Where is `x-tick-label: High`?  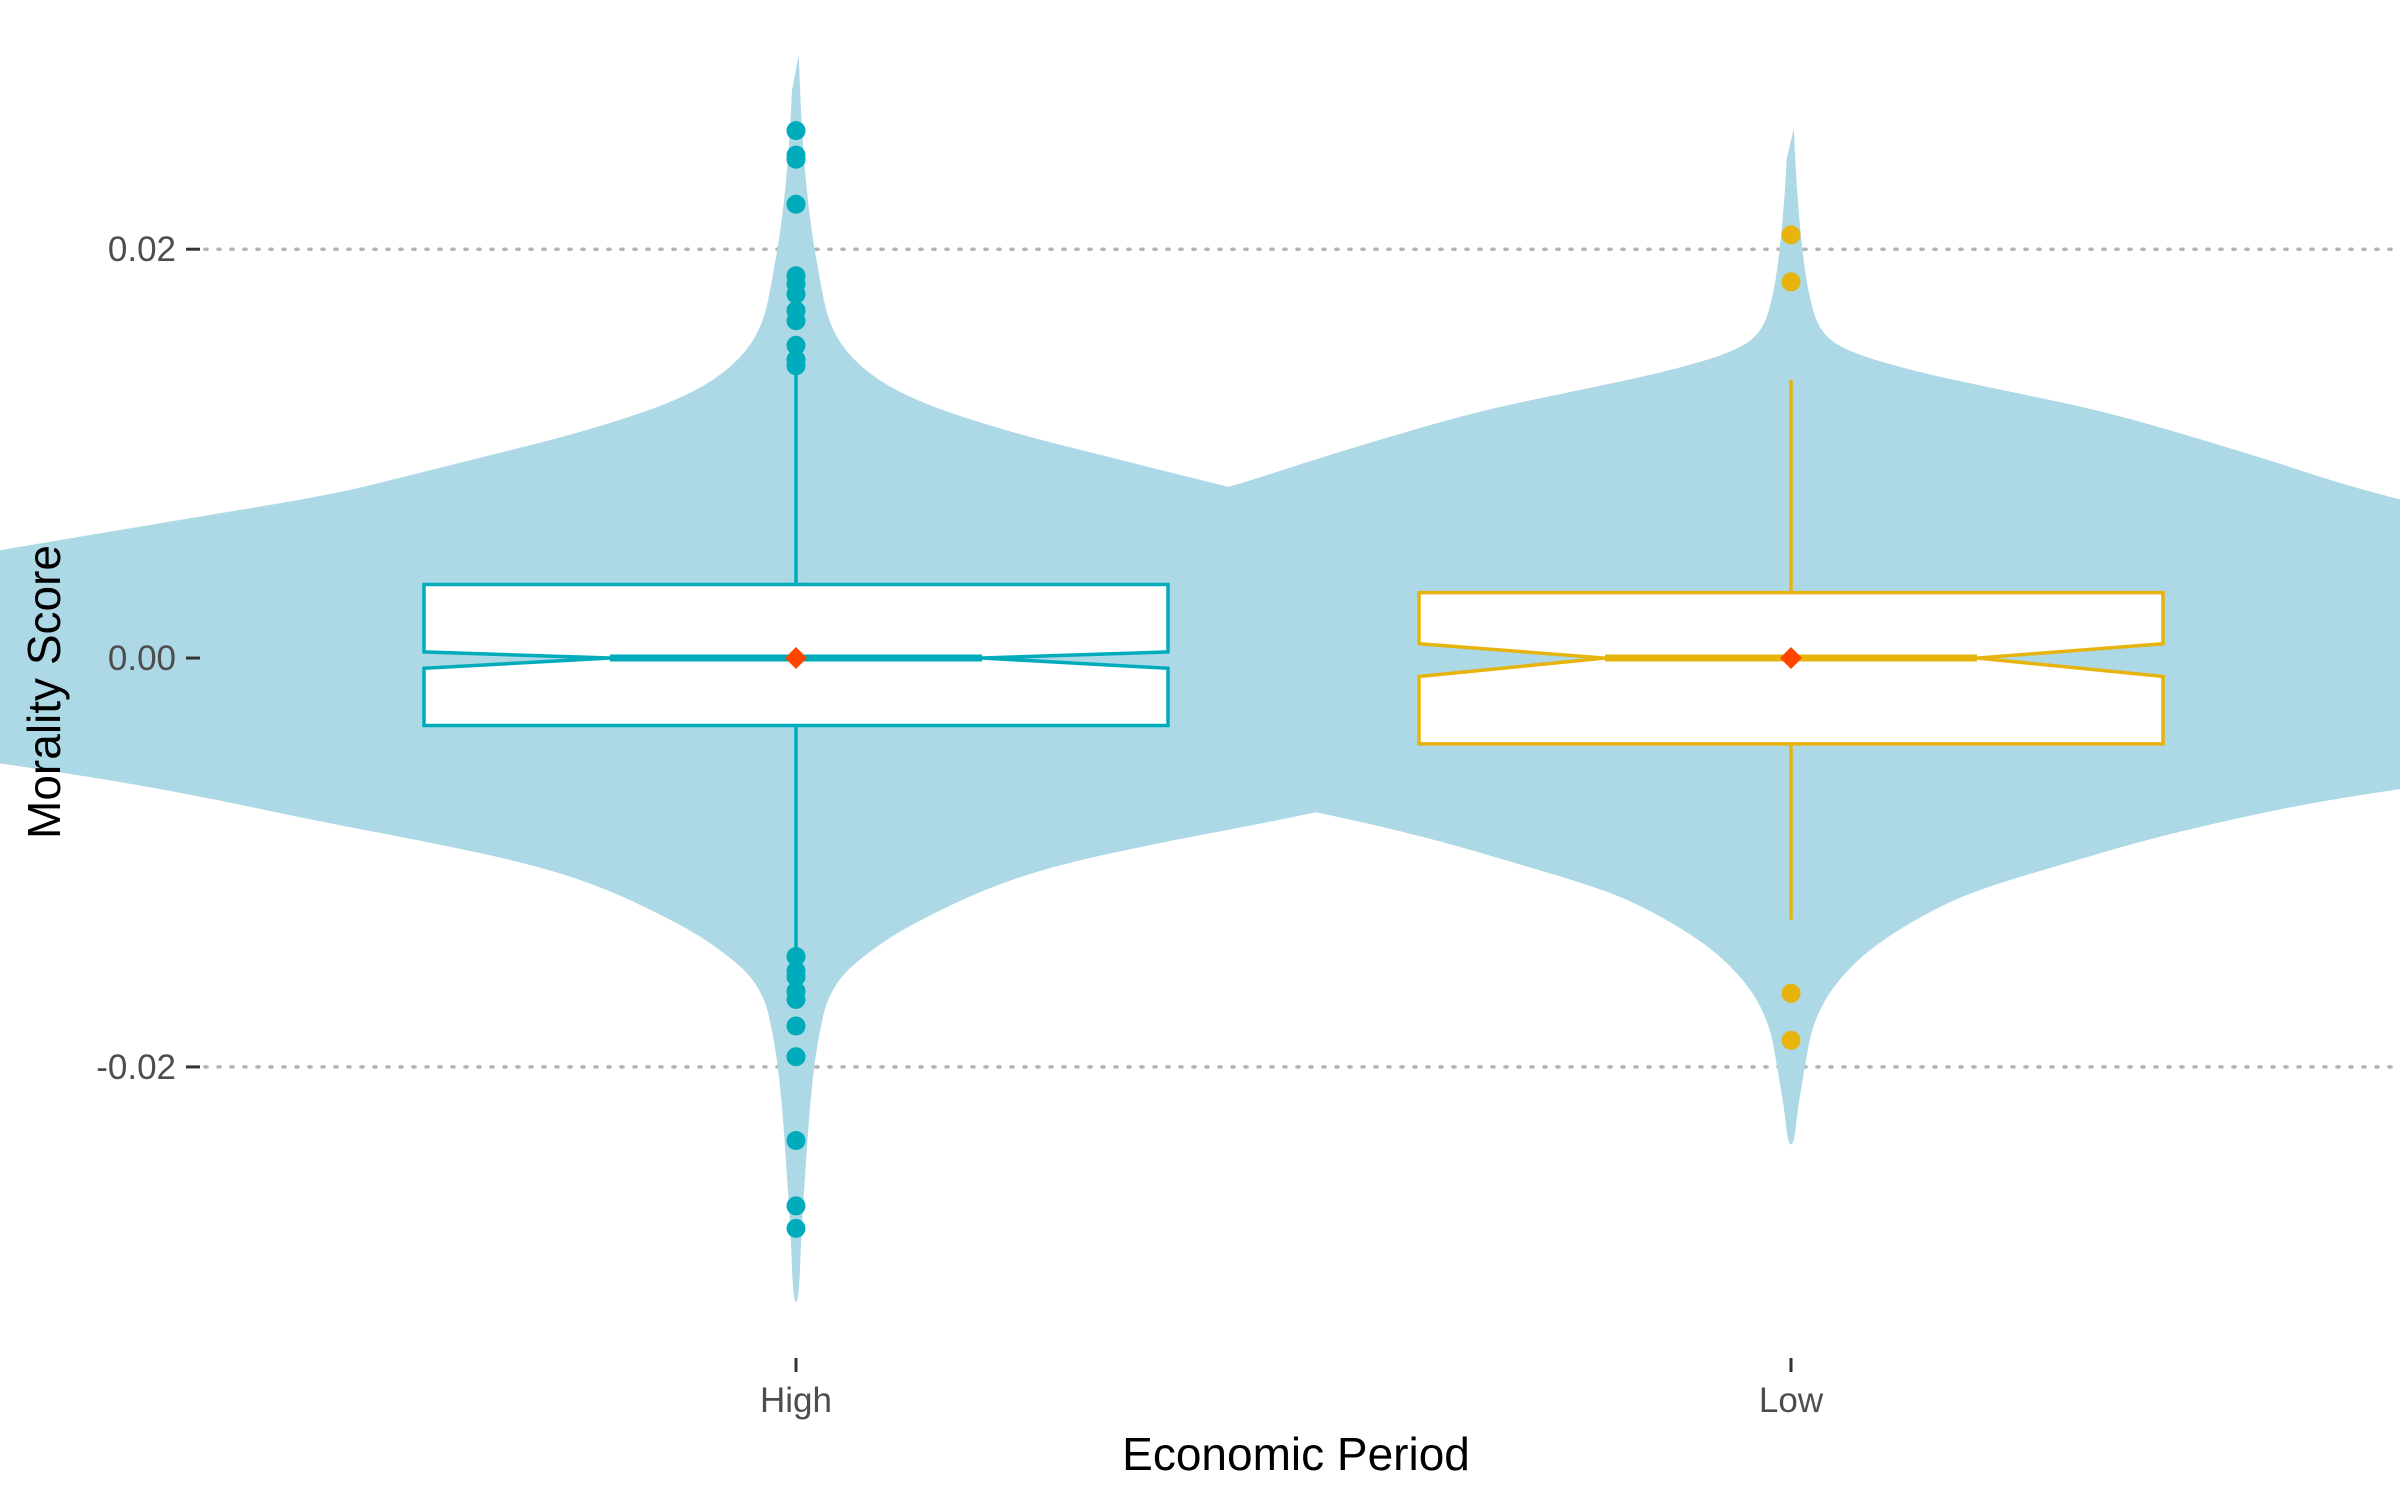
x-tick-label: High is located at coordinates (796, 1400).